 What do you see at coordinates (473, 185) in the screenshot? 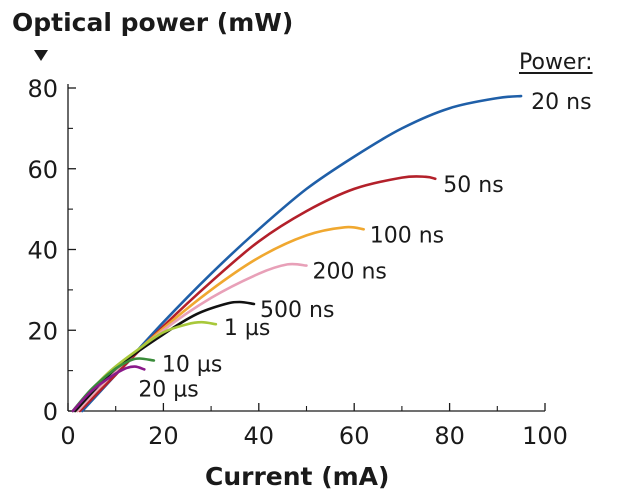
I see `series-label-50-ns: 50 ns` at bounding box center [473, 185].